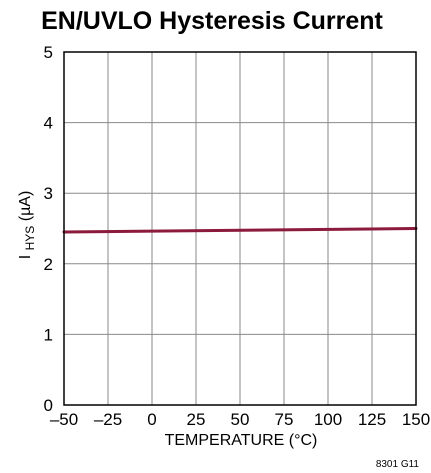 This screenshot has height=473, width=431. Describe the element at coordinates (48, 52) in the screenshot. I see `y-tick-label: 5` at that location.